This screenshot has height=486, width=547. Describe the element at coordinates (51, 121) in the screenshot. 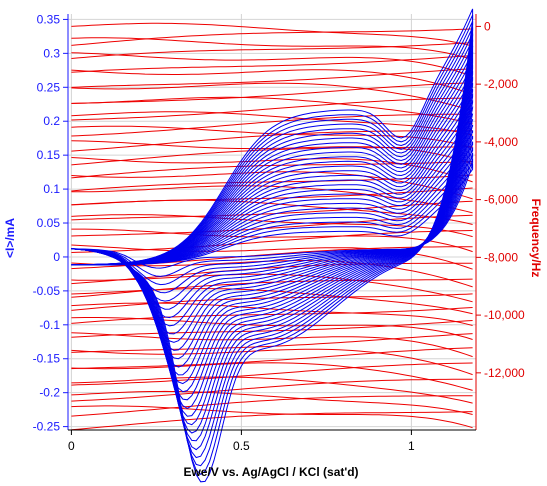

I see `y-left-tick-label: 0.2` at that location.